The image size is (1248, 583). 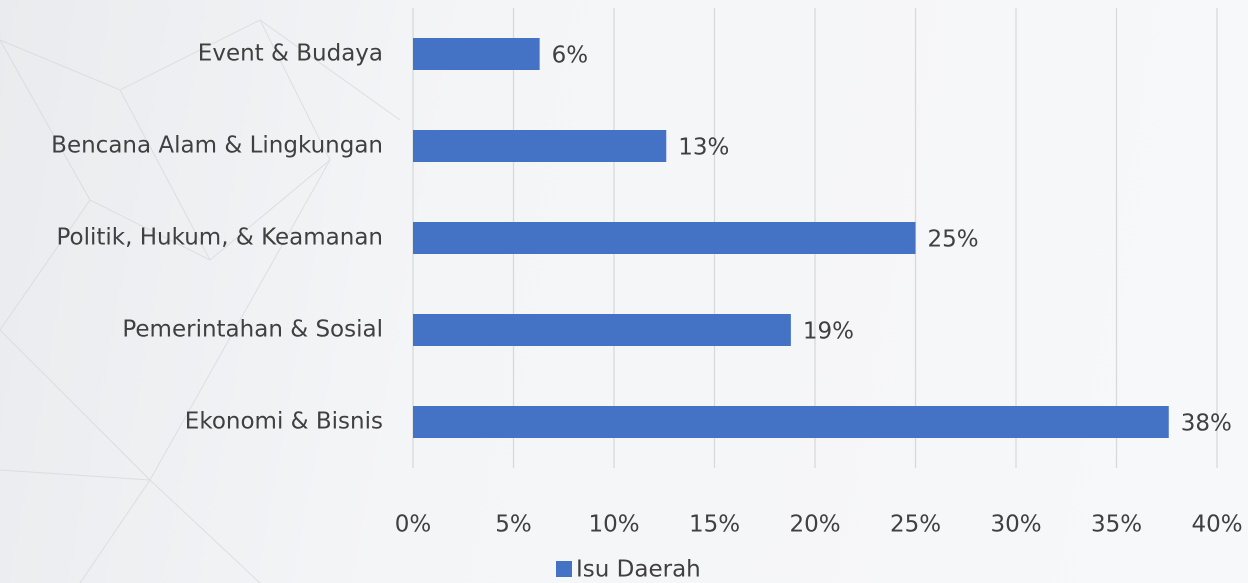 What do you see at coordinates (638, 570) in the screenshot?
I see `legend-label: Isu Daerah` at bounding box center [638, 570].